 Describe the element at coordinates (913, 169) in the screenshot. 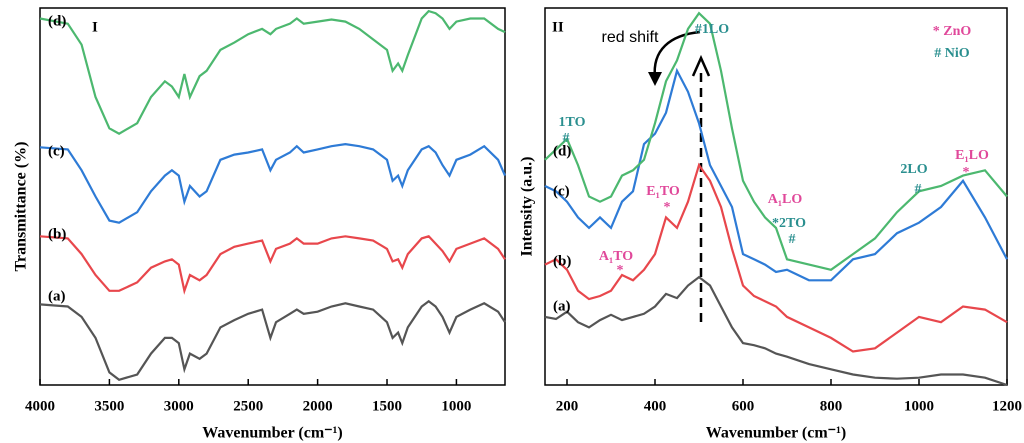

I see `annotation: 2LO` at that location.